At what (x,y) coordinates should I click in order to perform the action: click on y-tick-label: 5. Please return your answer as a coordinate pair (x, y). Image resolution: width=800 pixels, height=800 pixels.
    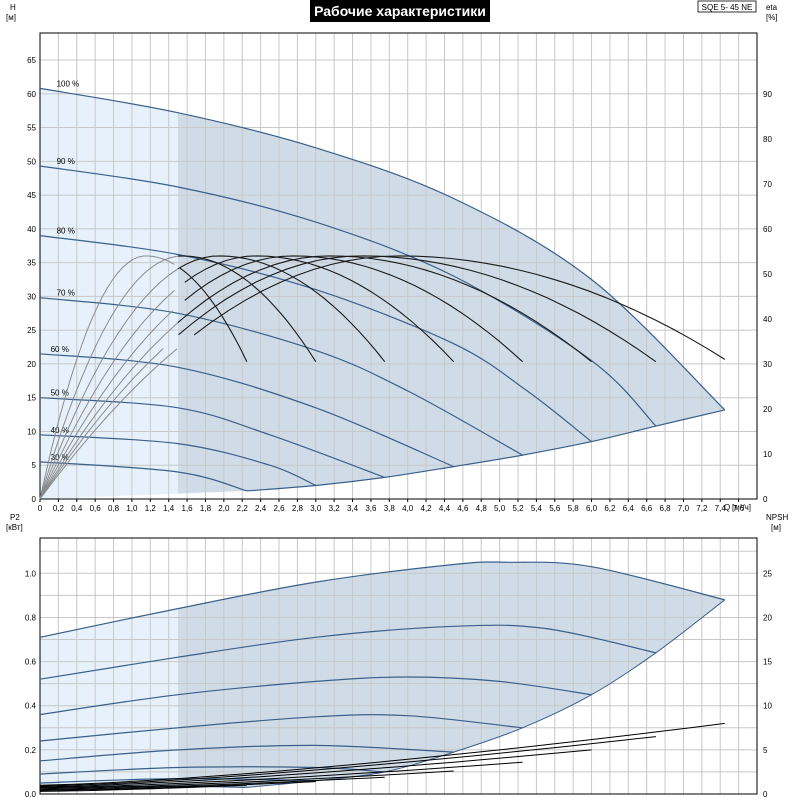
    Looking at the image, I should click on (34, 465).